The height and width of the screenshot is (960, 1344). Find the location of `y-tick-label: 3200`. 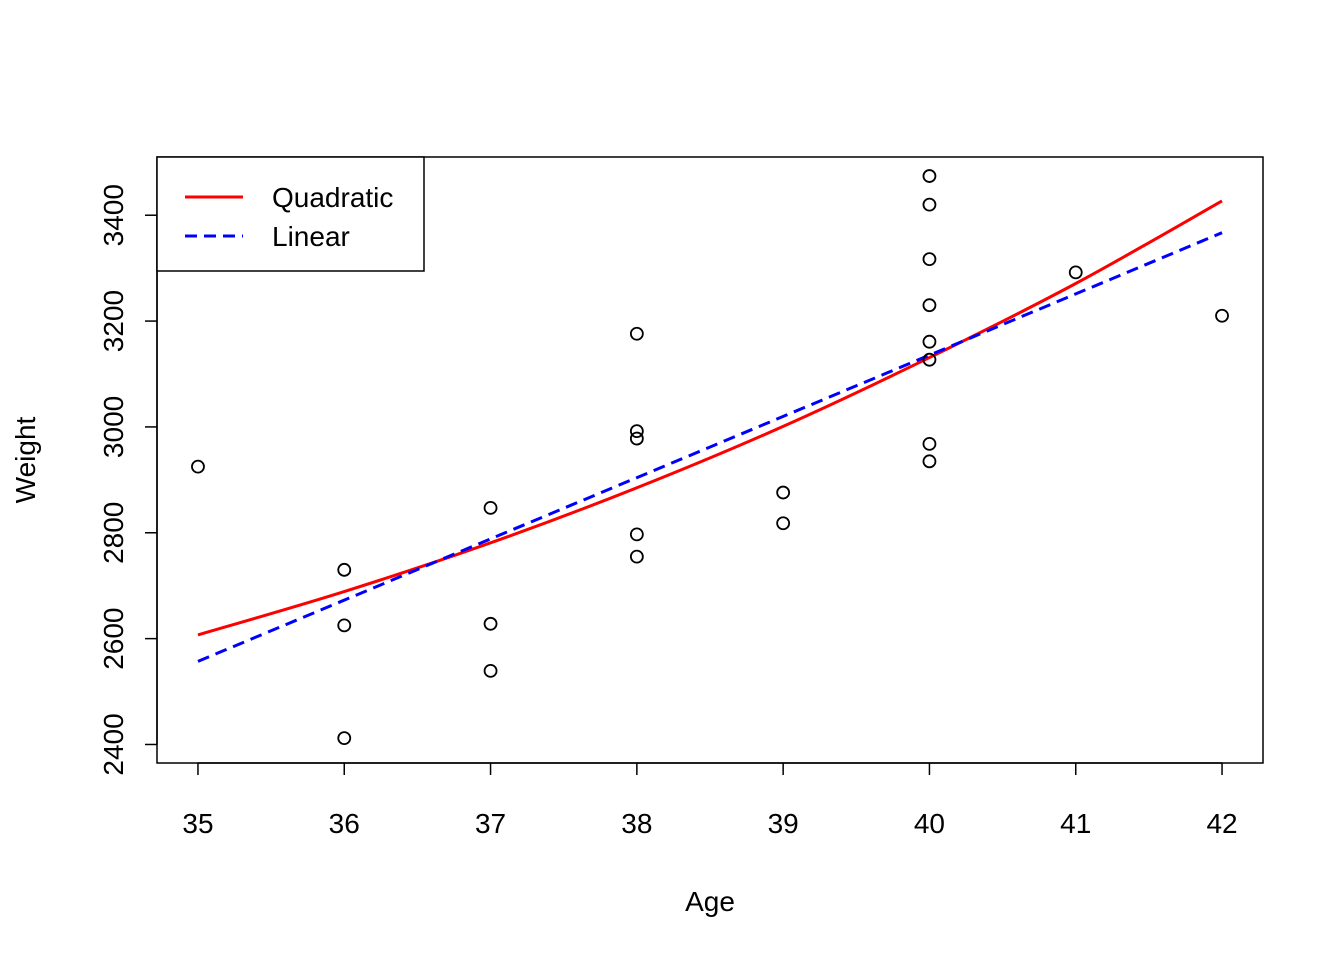

y-tick-label: 3200 is located at coordinates (113, 321).